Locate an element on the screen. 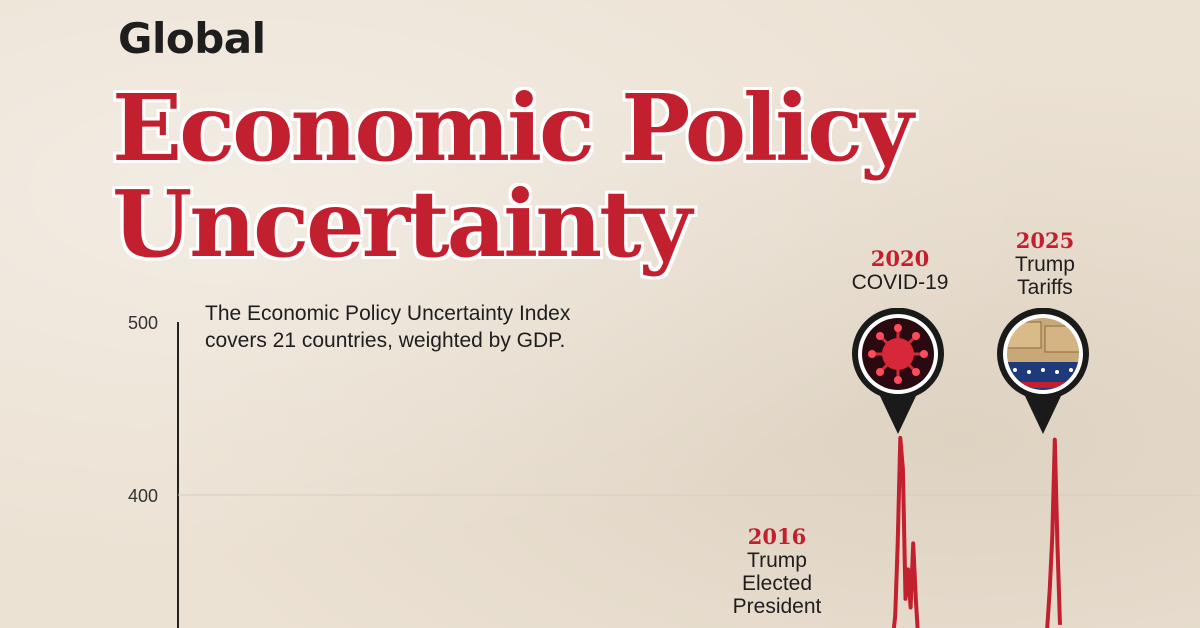 The width and height of the screenshot is (1200, 628). annotation-year: 2025 is located at coordinates (1045, 240).